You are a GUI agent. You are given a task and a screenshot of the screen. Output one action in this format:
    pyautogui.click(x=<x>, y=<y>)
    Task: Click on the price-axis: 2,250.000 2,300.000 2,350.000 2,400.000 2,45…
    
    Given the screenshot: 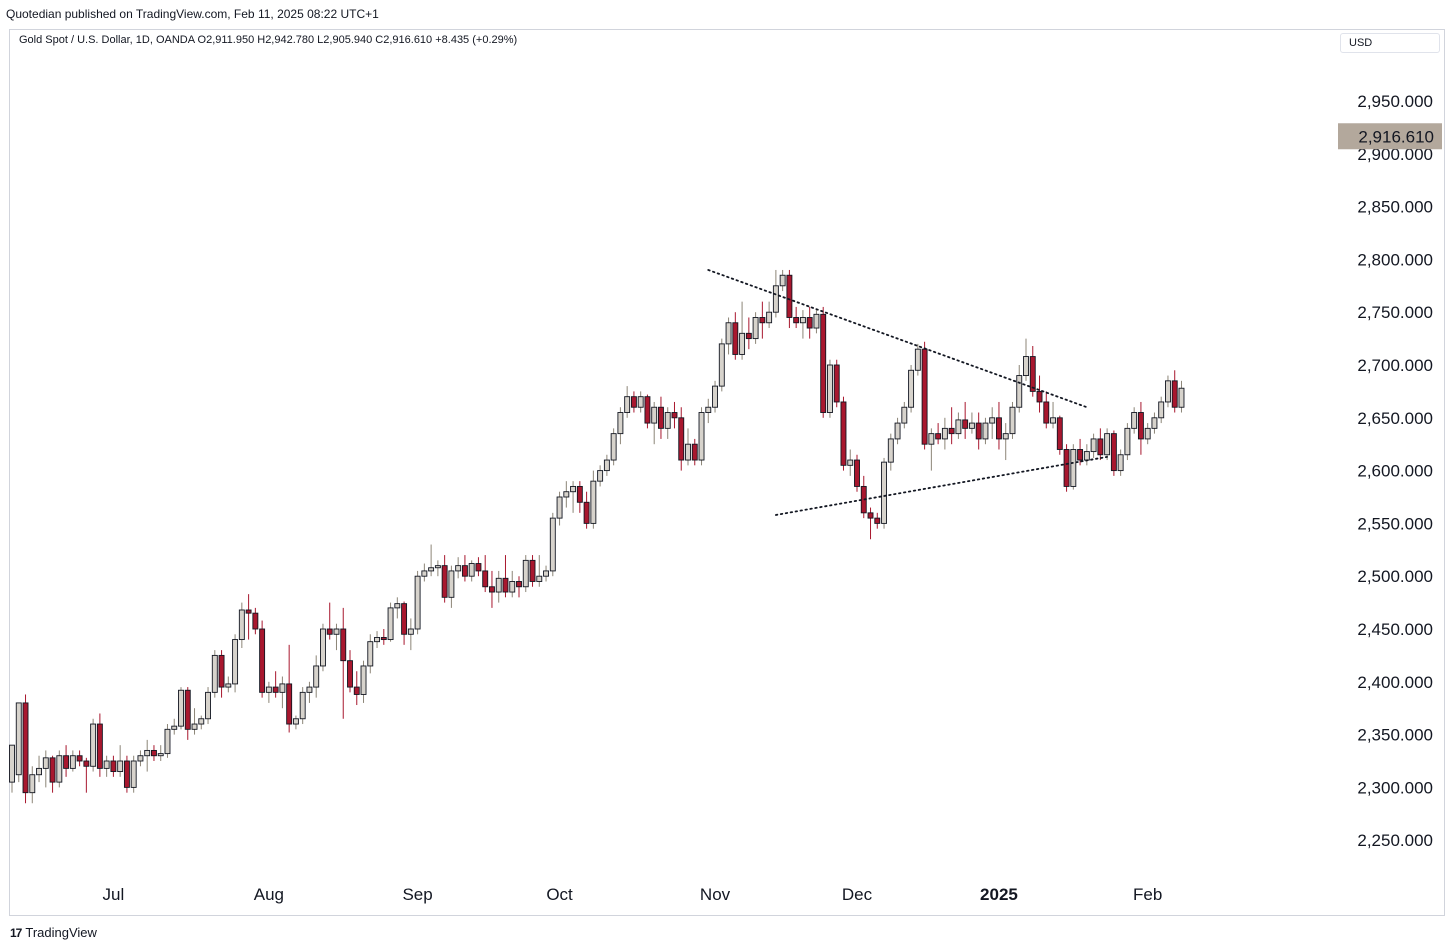 What is the action you would take?
    pyautogui.click(x=1395, y=471)
    